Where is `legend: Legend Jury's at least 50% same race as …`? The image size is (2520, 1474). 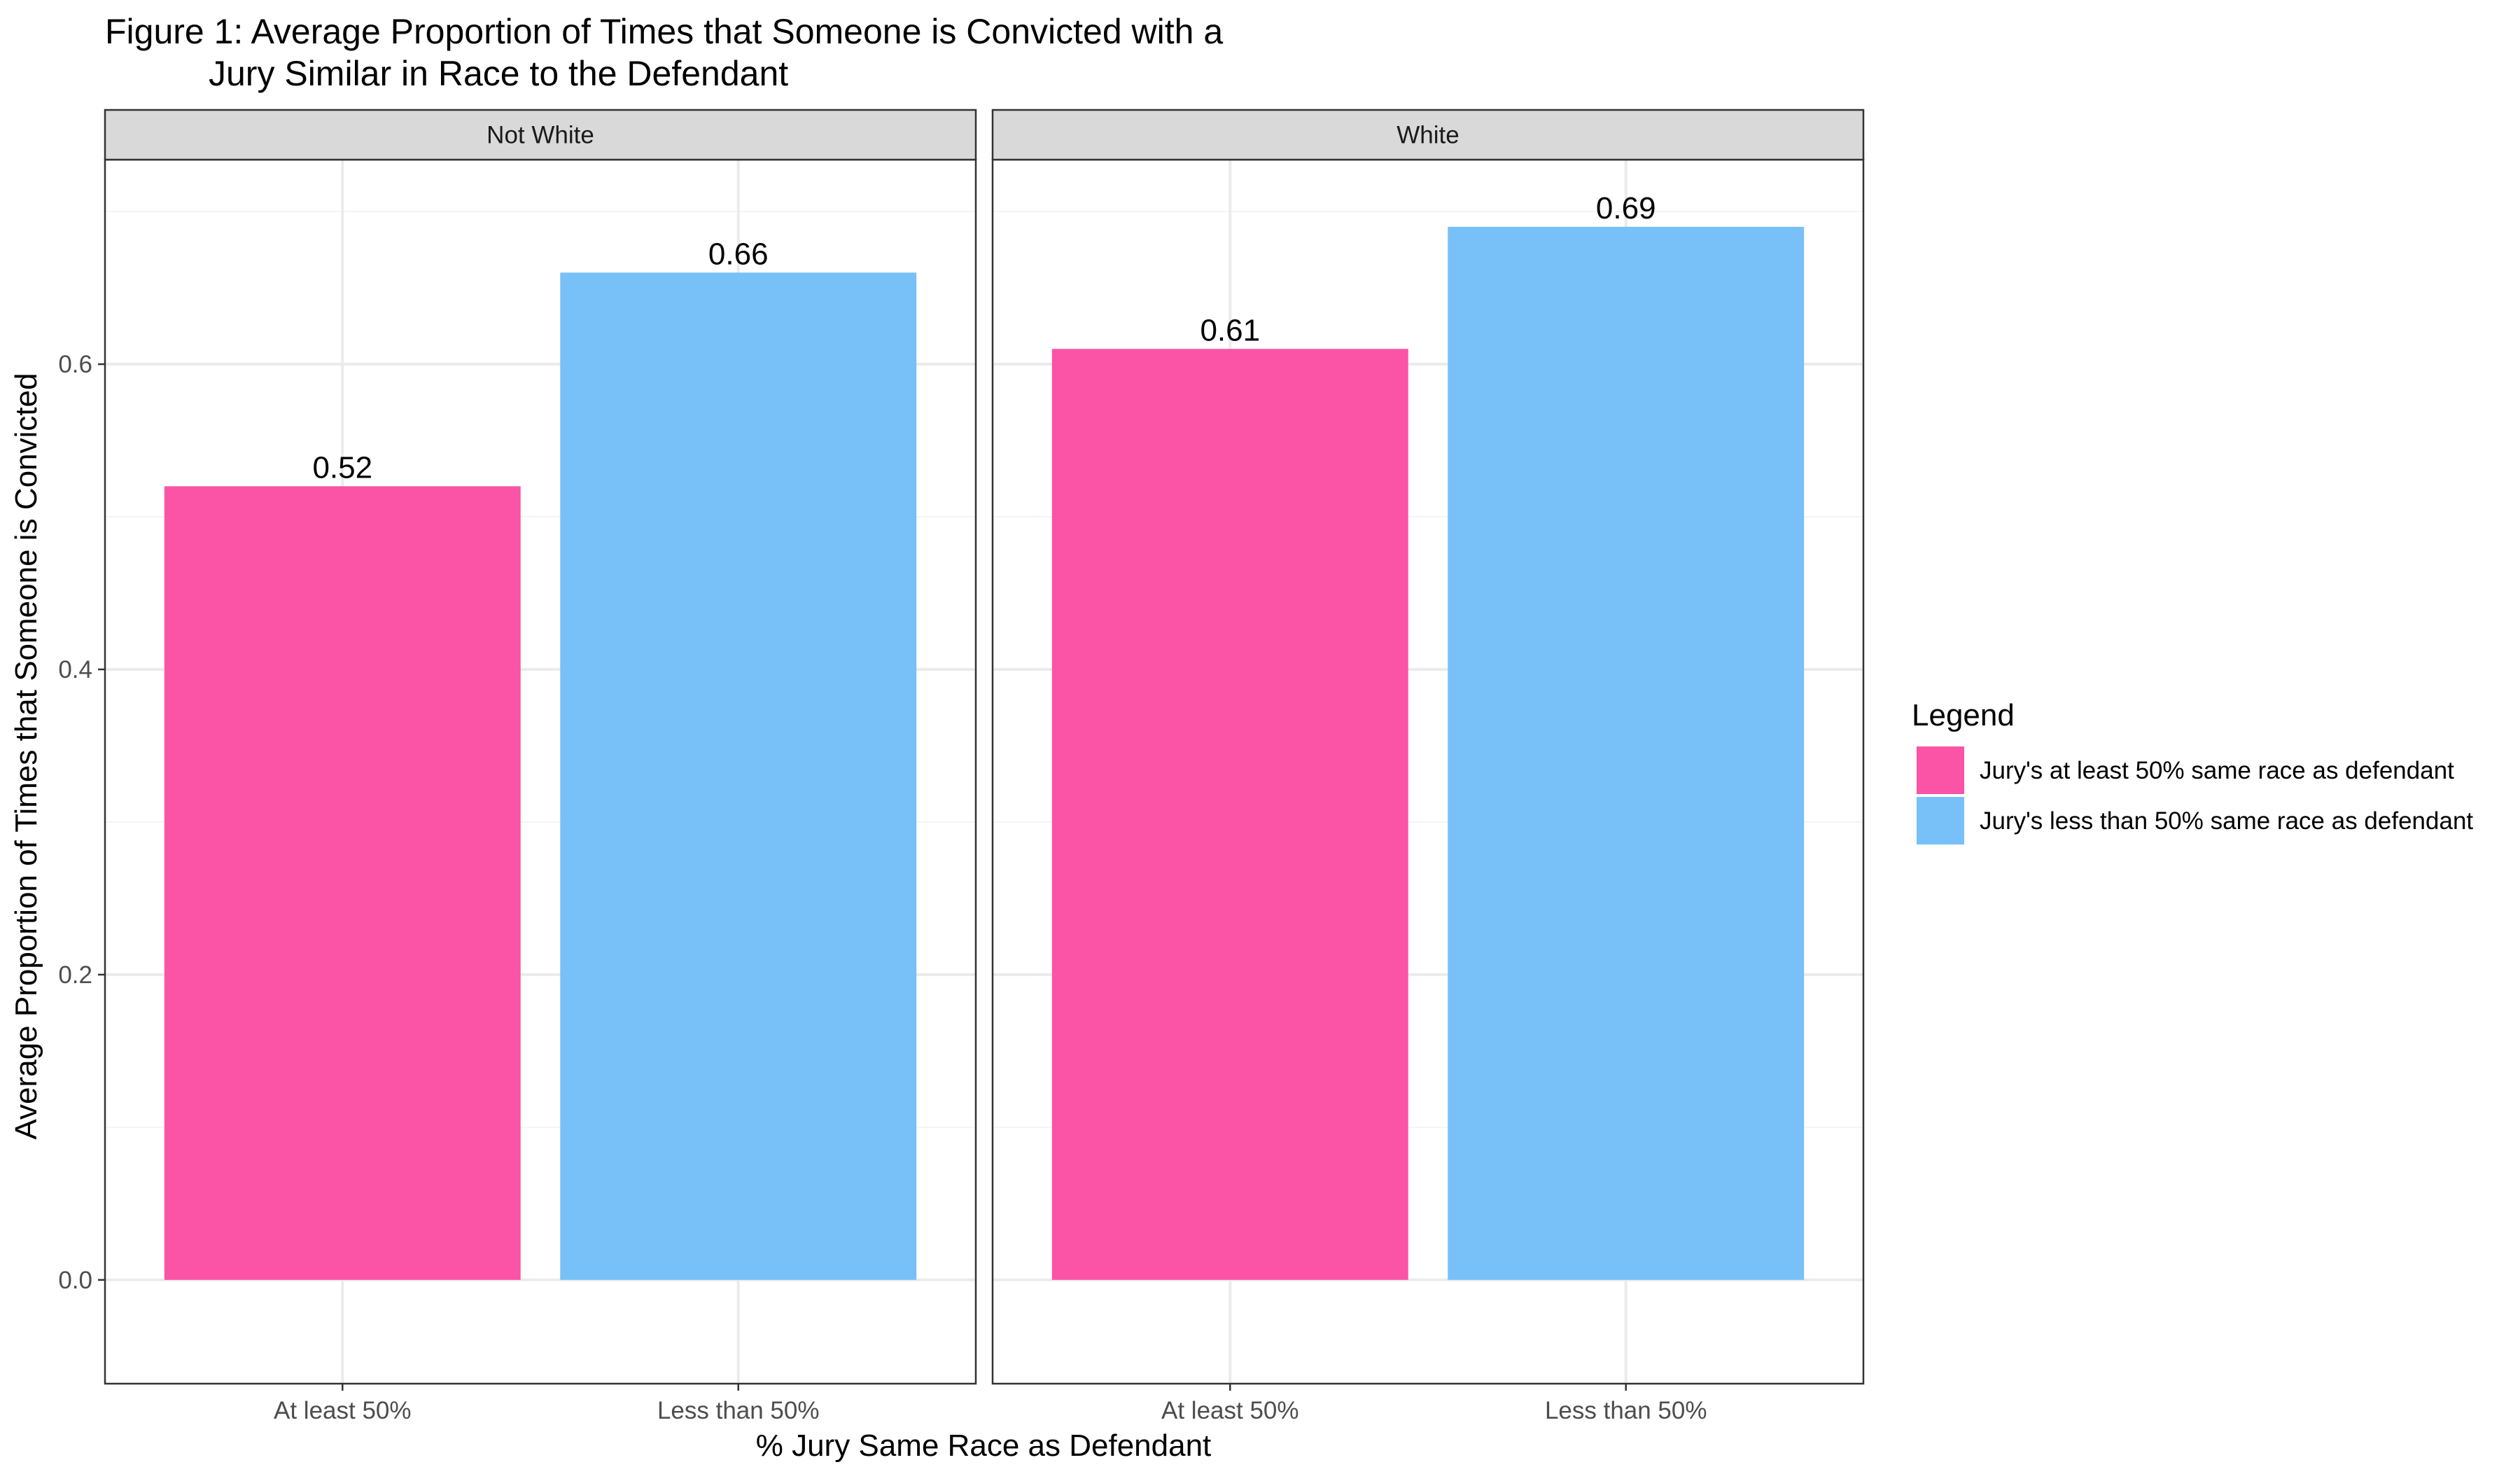
legend: Legend Jury's at least 50% same race as … is located at coordinates (2192, 771).